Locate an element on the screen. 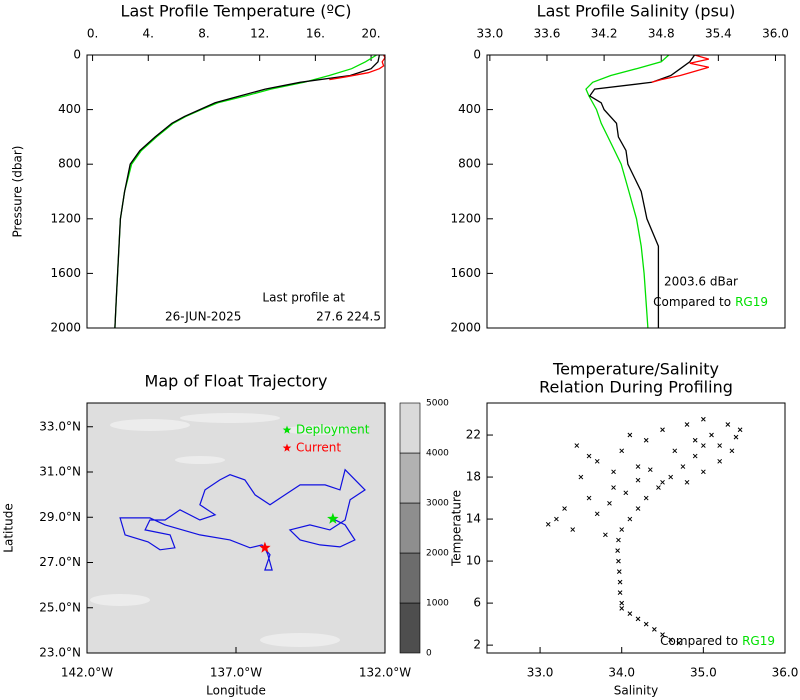 The height and width of the screenshot is (700, 800). colorbar-label: 3000 is located at coordinates (437, 504).